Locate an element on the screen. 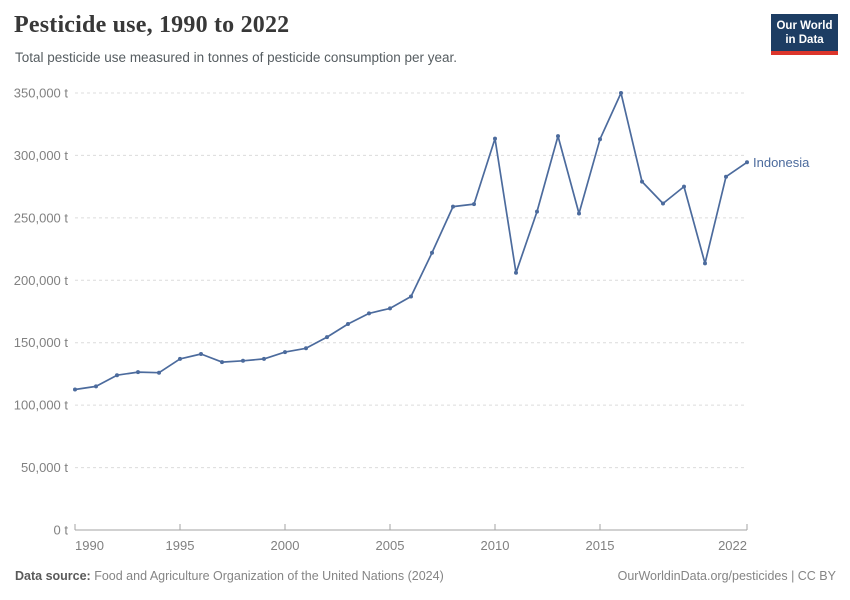 Image resolution: width=850 pixels, height=600 pixels. y-tick-label: 350,000 t is located at coordinates (41, 93).